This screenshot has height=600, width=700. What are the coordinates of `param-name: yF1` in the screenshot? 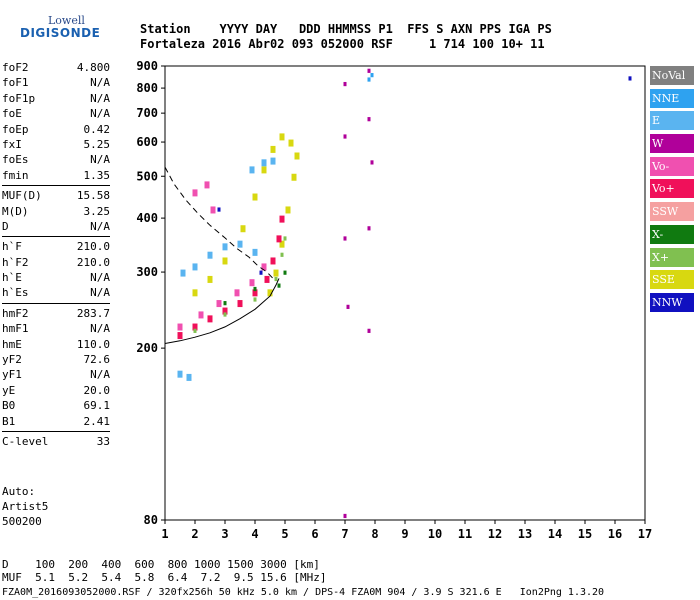 It's located at (12, 375).